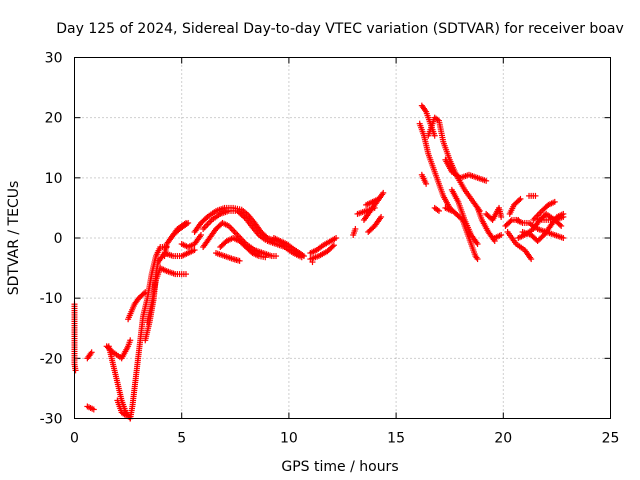  What do you see at coordinates (51, 299) in the screenshot?
I see `y-tick-label: -10` at bounding box center [51, 299].